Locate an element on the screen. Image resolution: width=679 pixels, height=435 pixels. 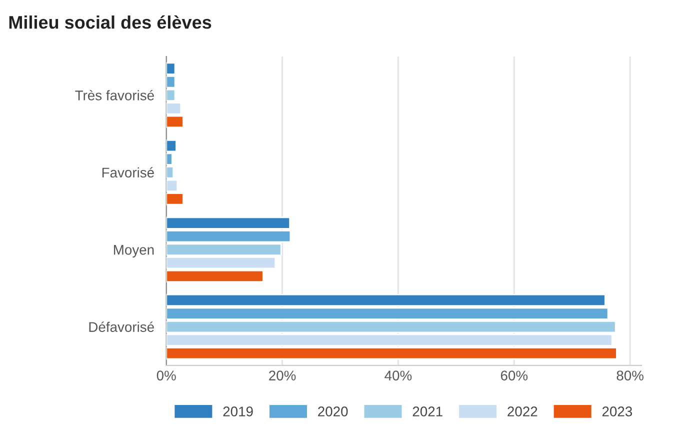
y-tick-label: Défavorisé is located at coordinates (121, 327).